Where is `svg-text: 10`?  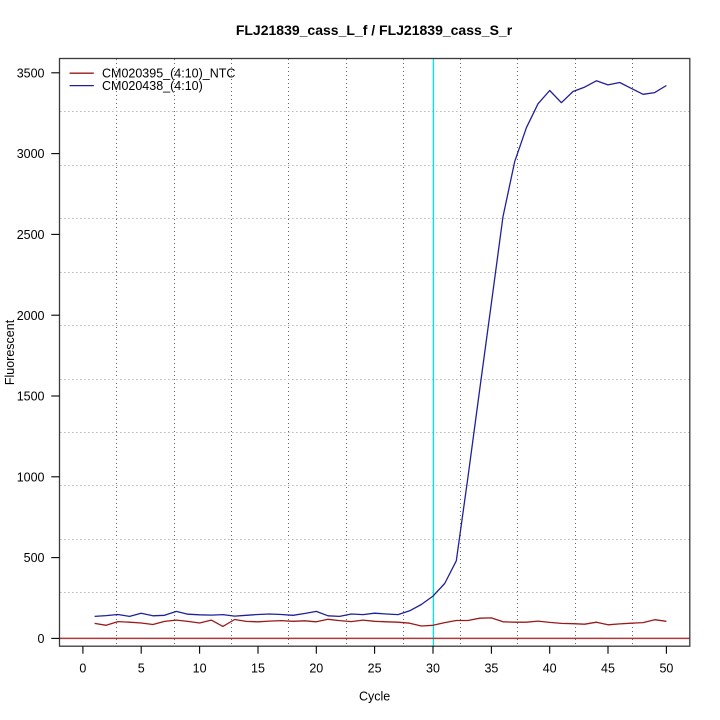
svg-text: 10 is located at coordinates (200, 668).